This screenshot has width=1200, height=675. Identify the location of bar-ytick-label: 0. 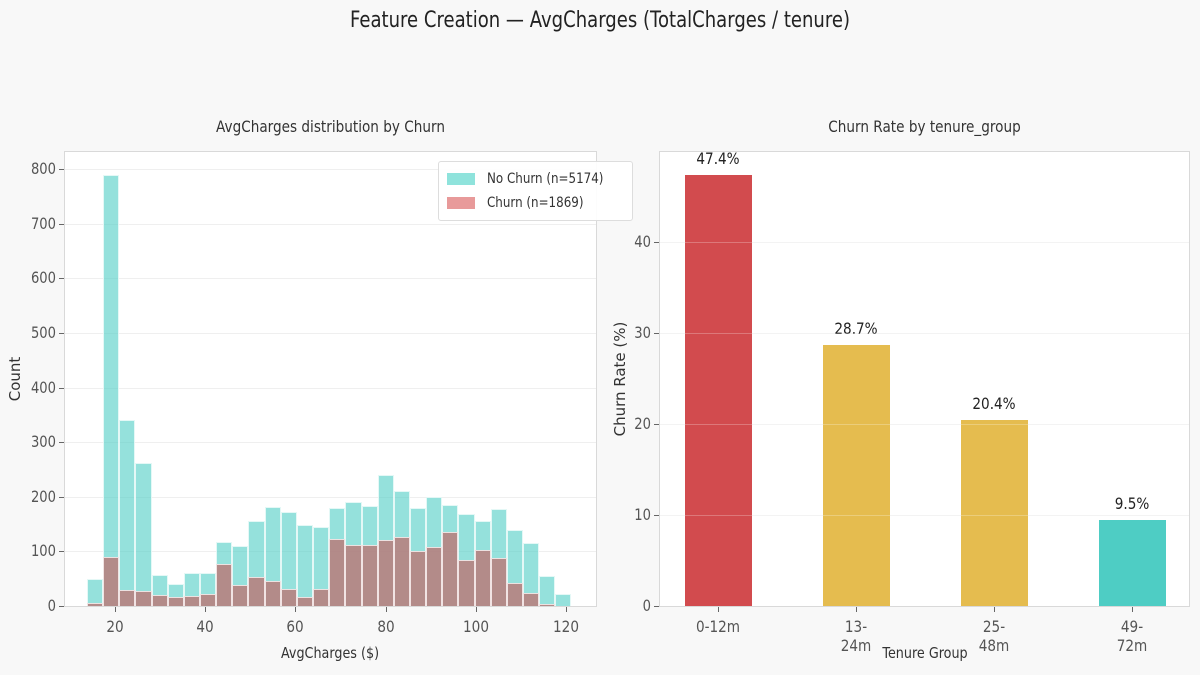
(646, 605).